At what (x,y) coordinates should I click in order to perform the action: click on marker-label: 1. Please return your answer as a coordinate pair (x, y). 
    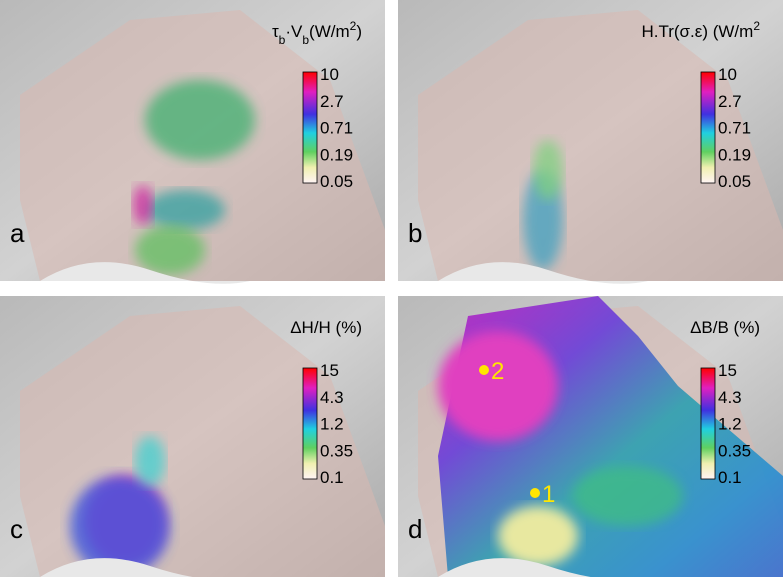
    Looking at the image, I should click on (548, 494).